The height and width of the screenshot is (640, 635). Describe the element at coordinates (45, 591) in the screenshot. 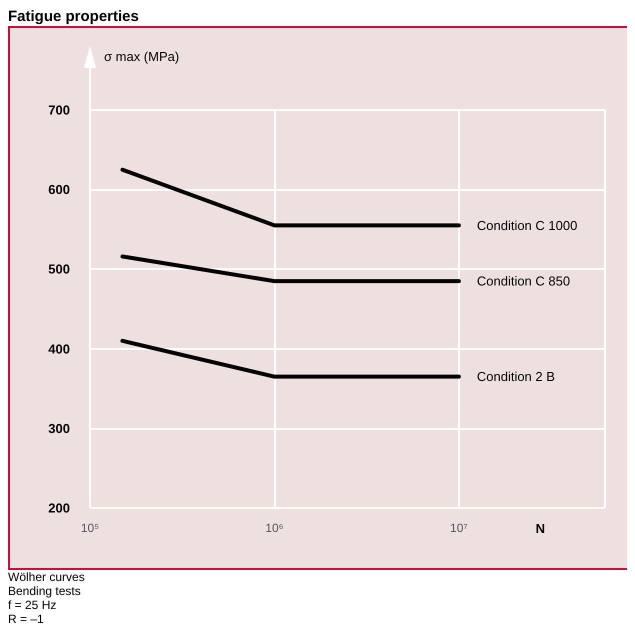

I see `text: Bending tests` at that location.